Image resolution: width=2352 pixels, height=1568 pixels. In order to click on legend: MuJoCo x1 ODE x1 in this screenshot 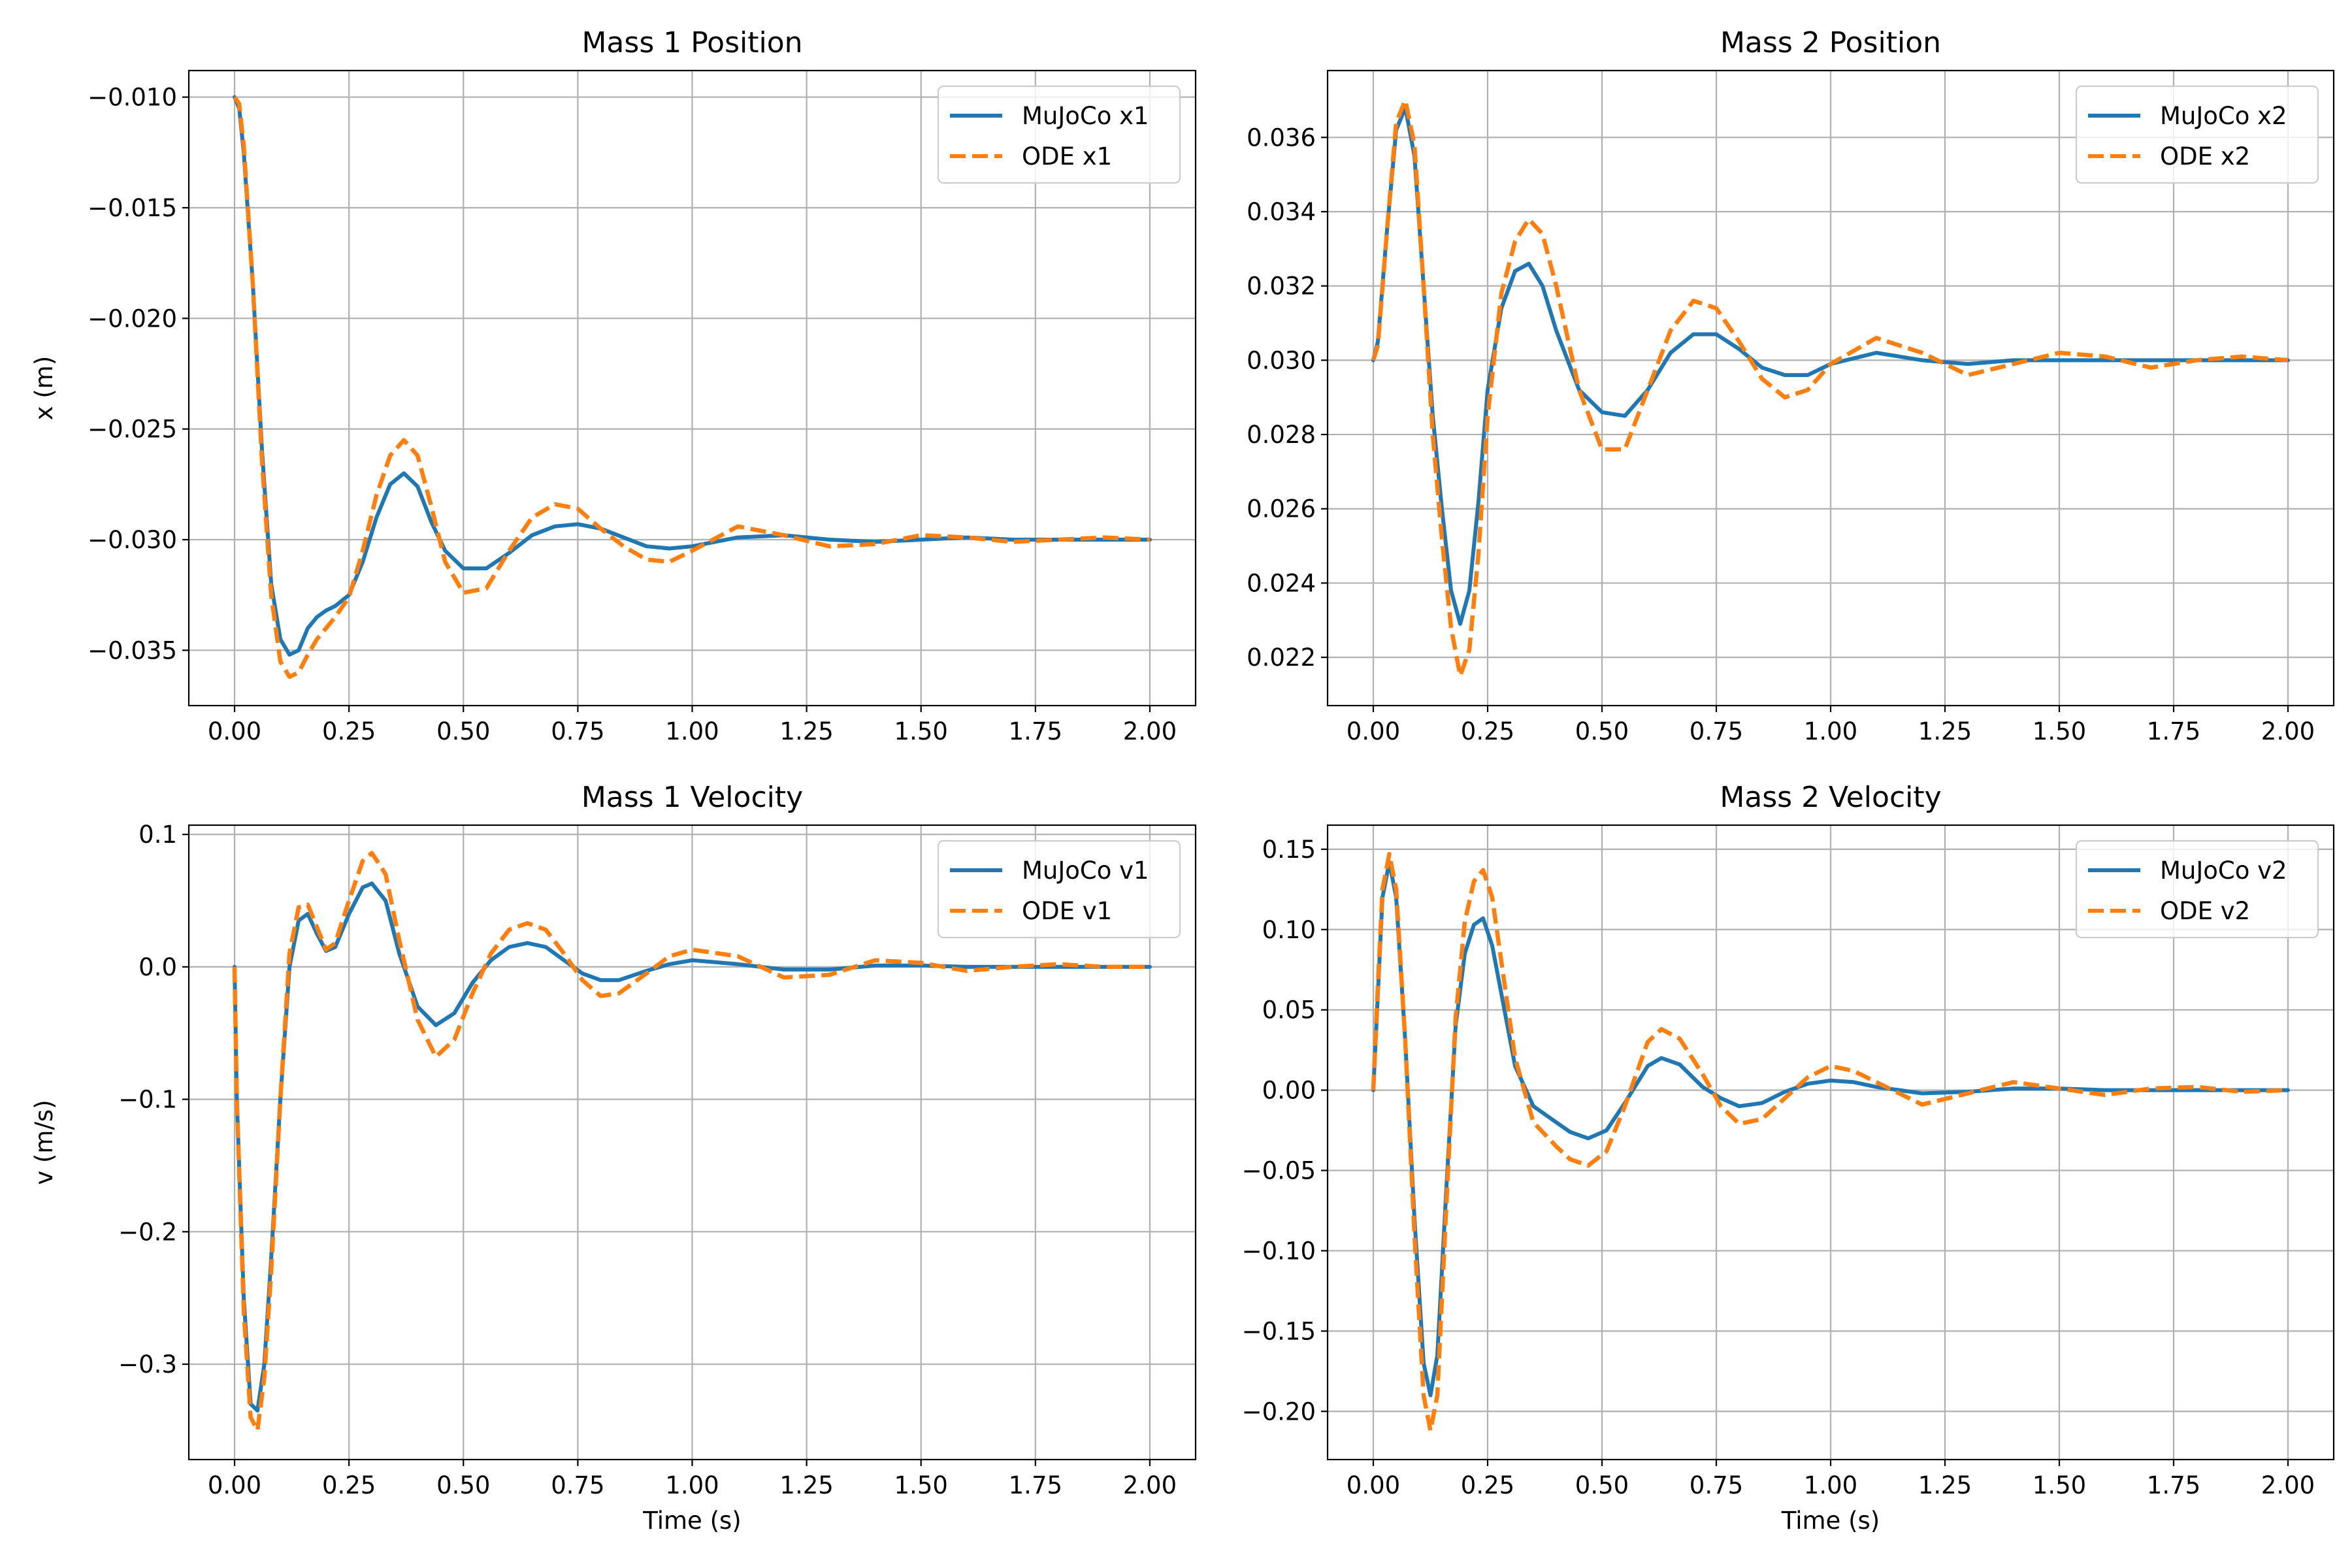, I will do `click(1059, 134)`.